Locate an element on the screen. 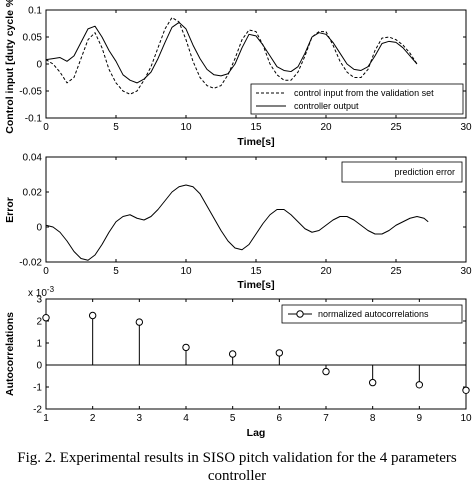 The width and height of the screenshot is (474, 485). x-tick-label: 7 is located at coordinates (326, 418).